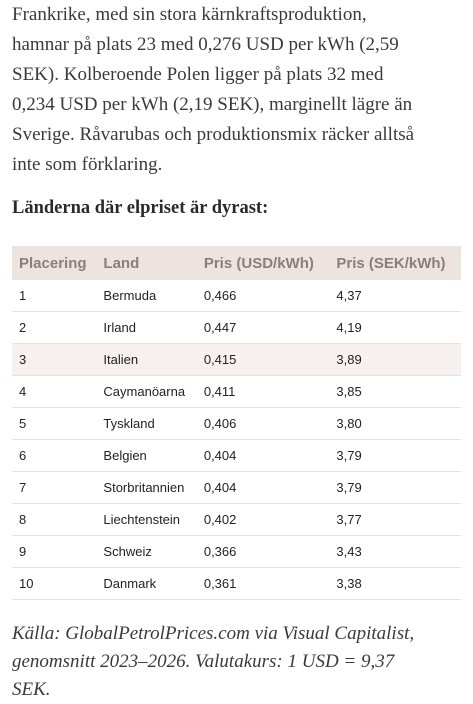  Describe the element at coordinates (263, 551) in the screenshot. I see `table-cell: 0,366` at that location.